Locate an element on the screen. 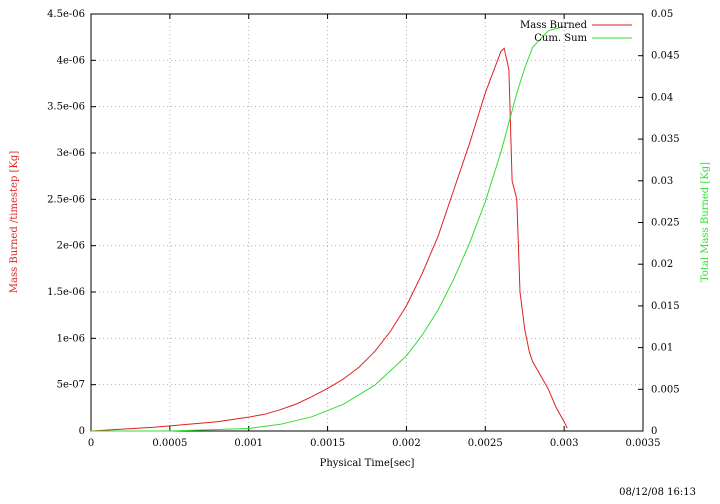  legend-label-mass-burned: Mass Burned is located at coordinates (554, 25).